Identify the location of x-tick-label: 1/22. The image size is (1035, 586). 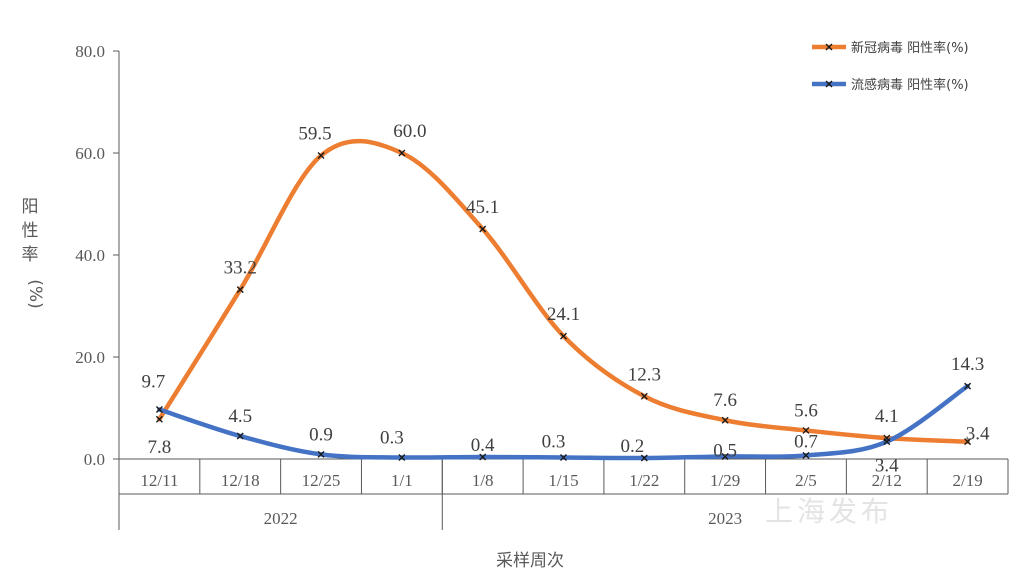
(644, 480).